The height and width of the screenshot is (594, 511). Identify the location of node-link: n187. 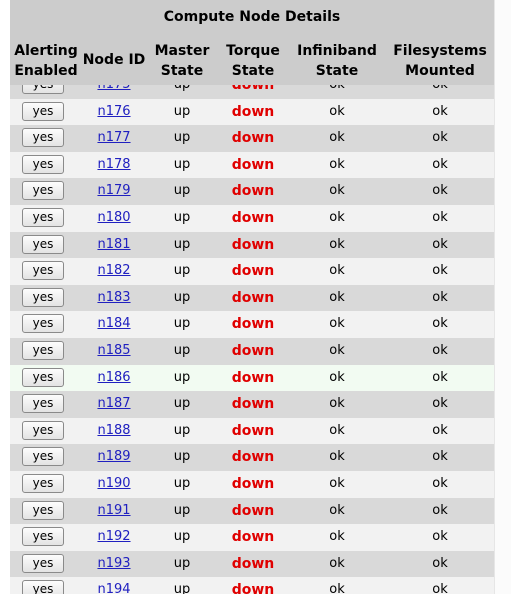
(114, 404).